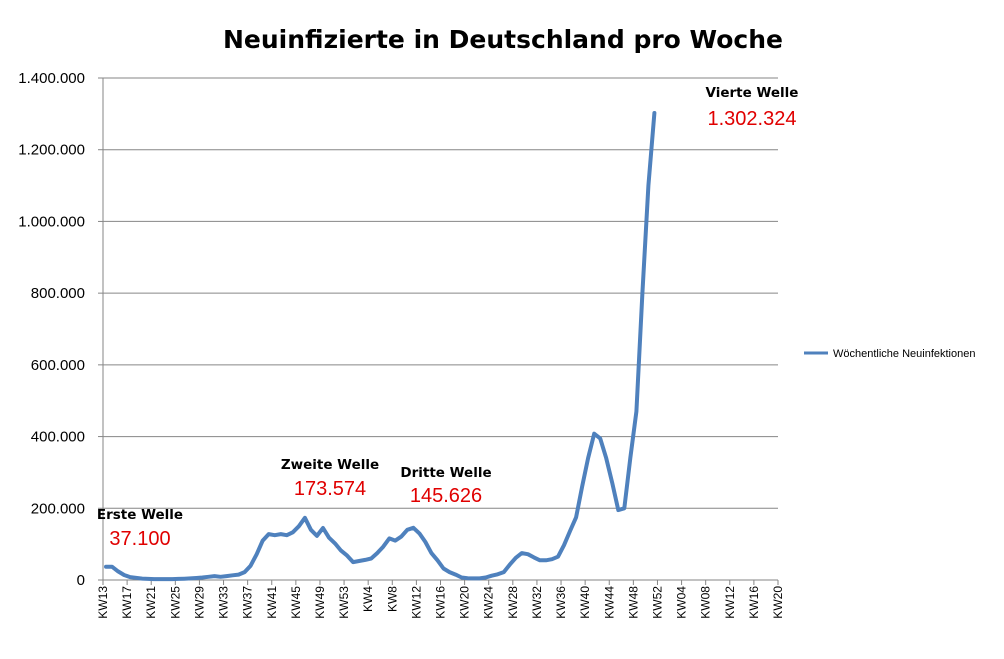 Image resolution: width=1004 pixels, height=659 pixels. What do you see at coordinates (58, 365) in the screenshot?
I see `y-tick-label: 600.000` at bounding box center [58, 365].